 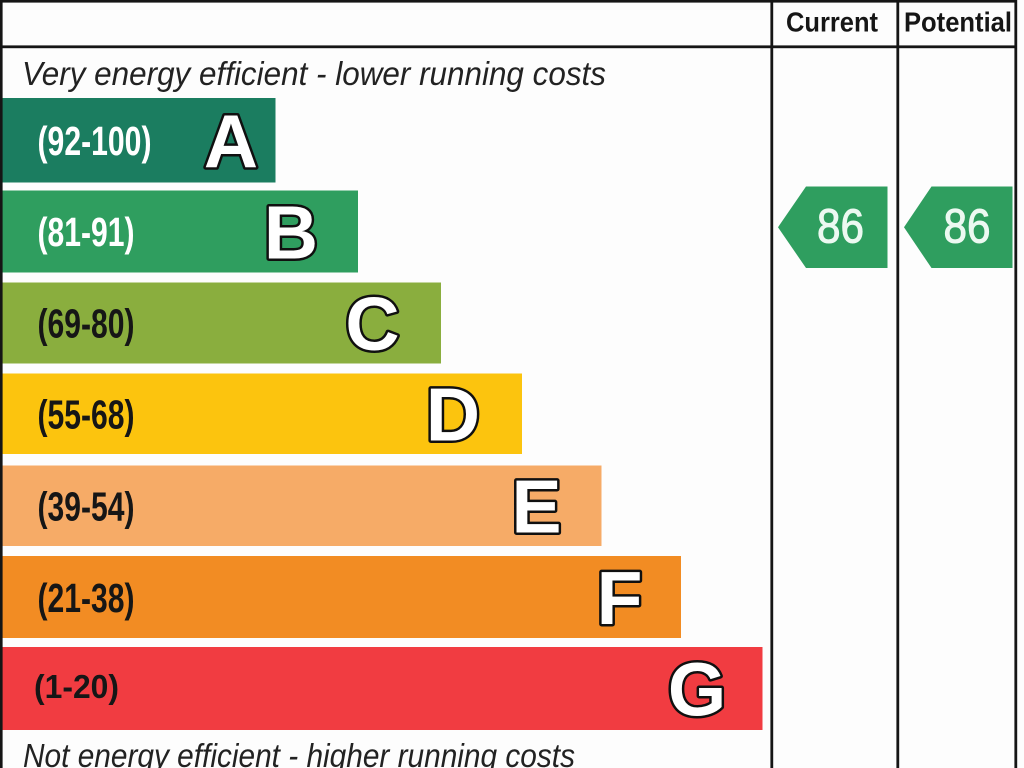 What do you see at coordinates (453, 415) in the screenshot?
I see `svg-text: D` at bounding box center [453, 415].